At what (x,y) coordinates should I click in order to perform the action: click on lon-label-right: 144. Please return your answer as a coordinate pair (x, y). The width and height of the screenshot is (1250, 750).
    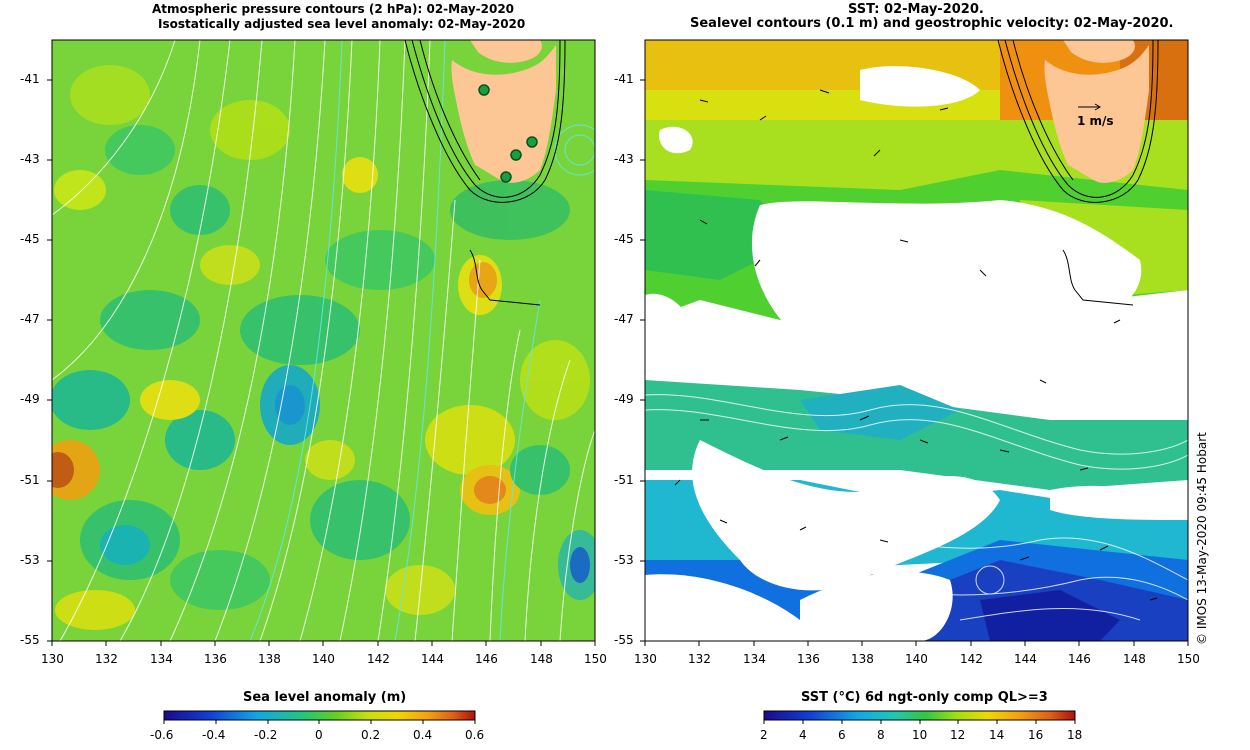
    Looking at the image, I should click on (1025, 659).